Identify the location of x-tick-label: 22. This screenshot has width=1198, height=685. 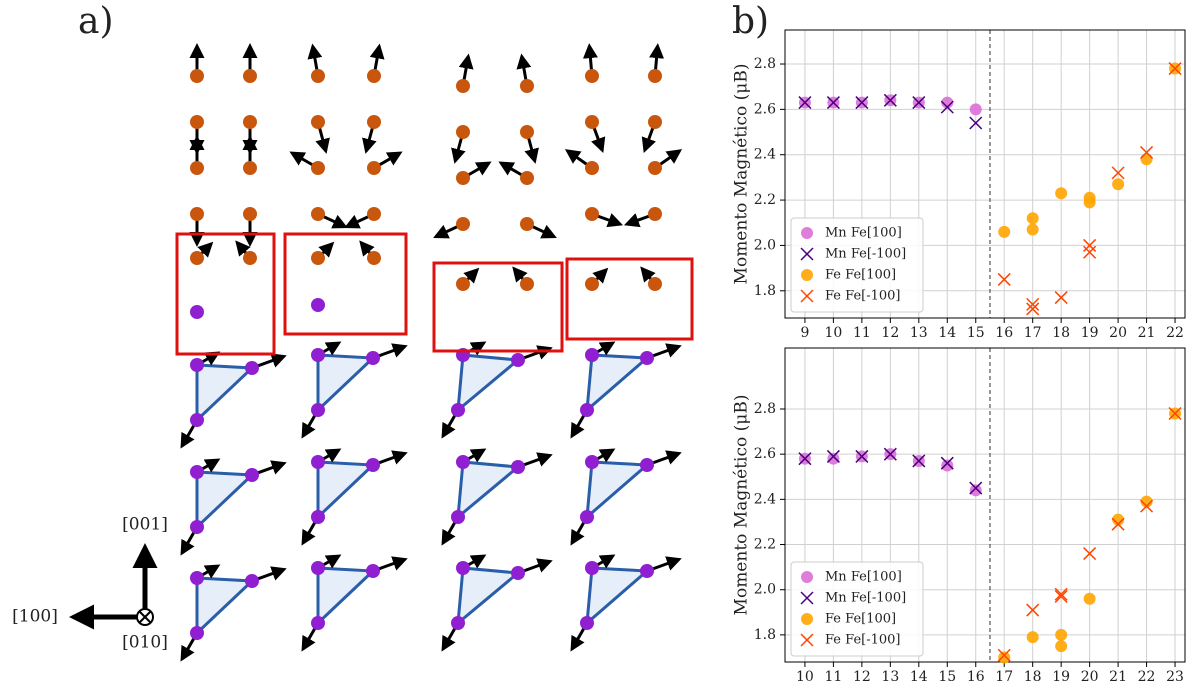
(1147, 677).